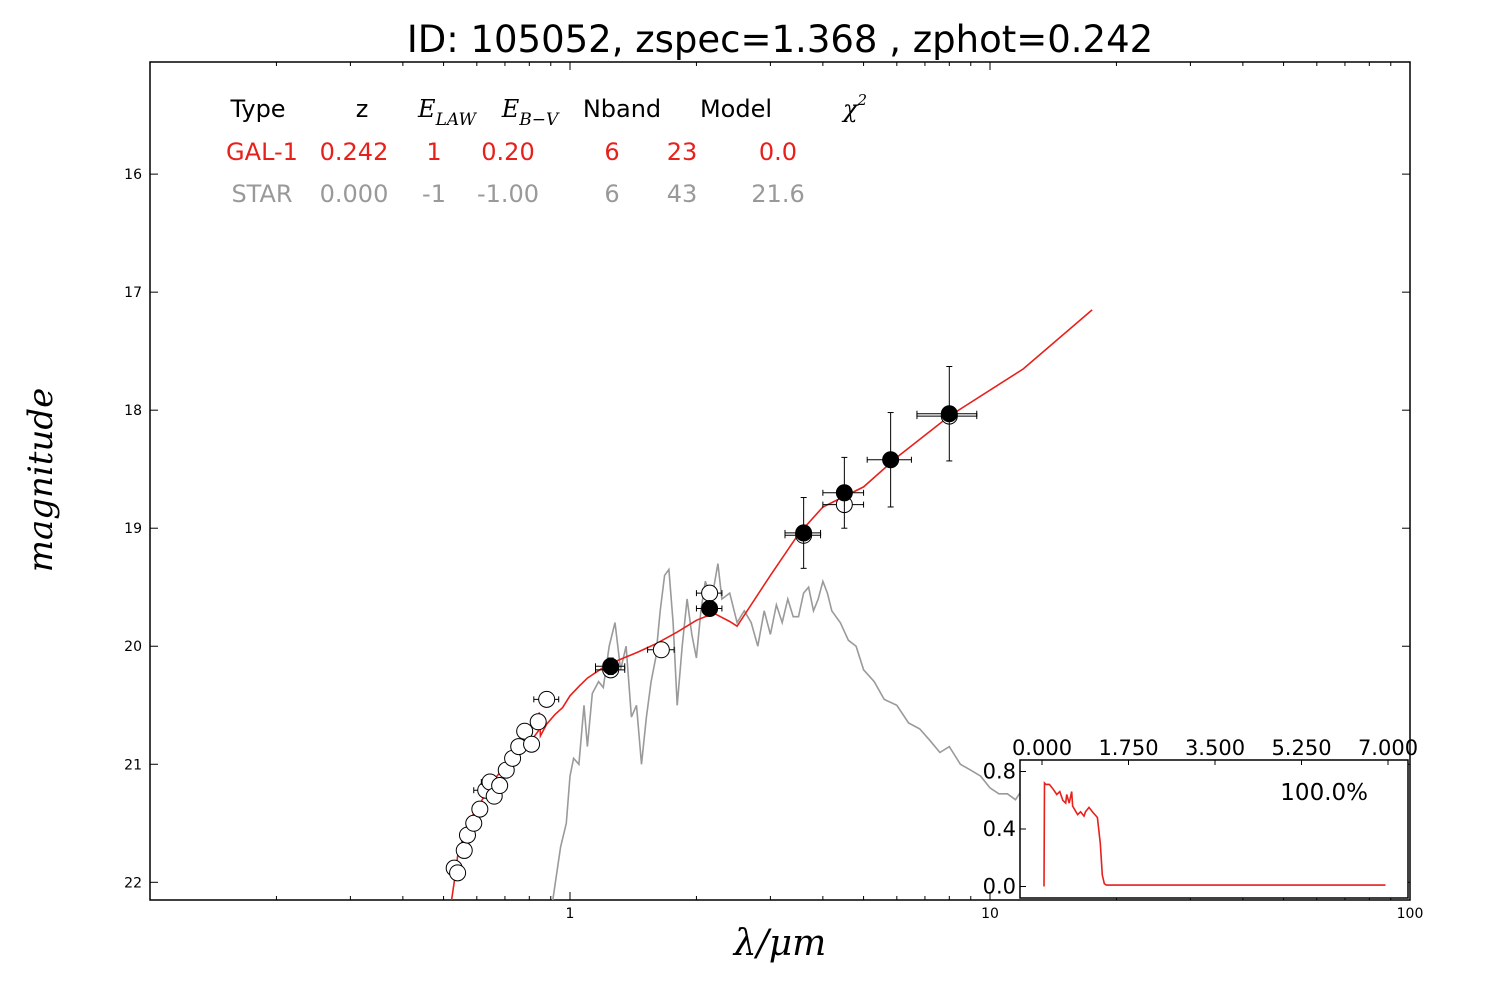 The height and width of the screenshot is (1000, 1500). What do you see at coordinates (261, 194) in the screenshot?
I see `table-cell-r1-c0: STAR` at bounding box center [261, 194].